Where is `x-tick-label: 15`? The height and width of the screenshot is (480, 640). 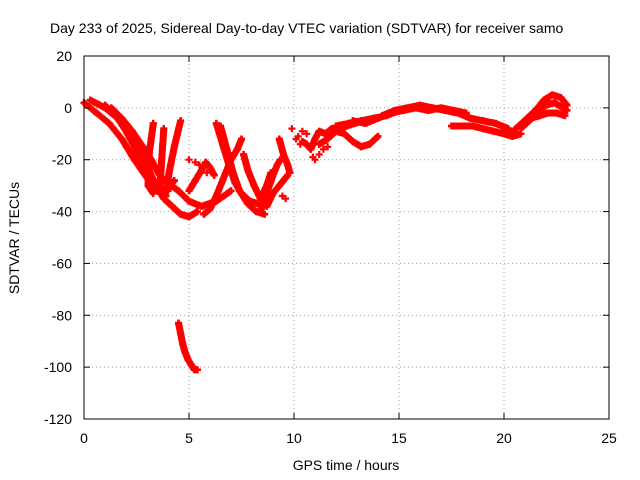 x-tick-label: 15 is located at coordinates (399, 438).